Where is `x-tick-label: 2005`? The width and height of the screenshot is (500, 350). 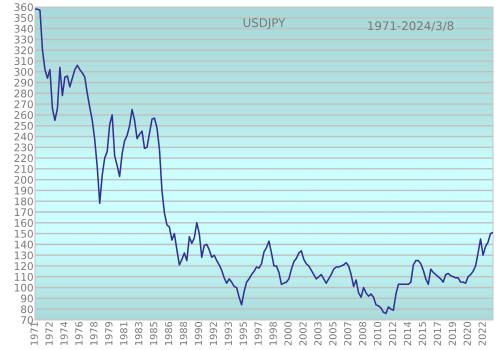 x-tick-label: 2005 is located at coordinates (333, 334).